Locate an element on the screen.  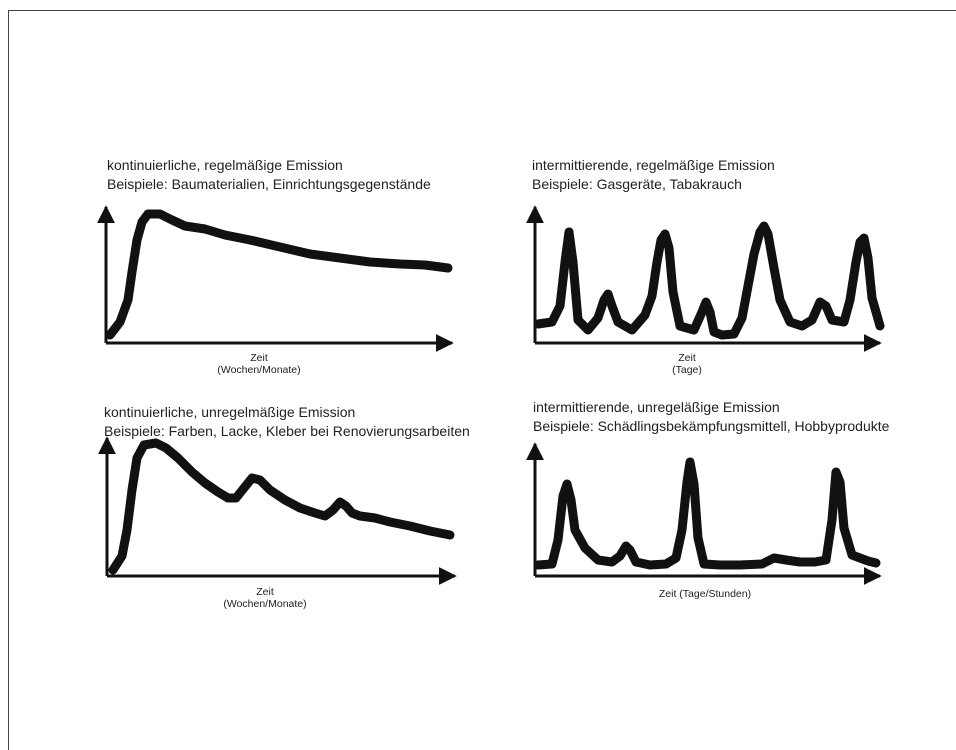
panel-1-graph is located at coordinates (275, 278).